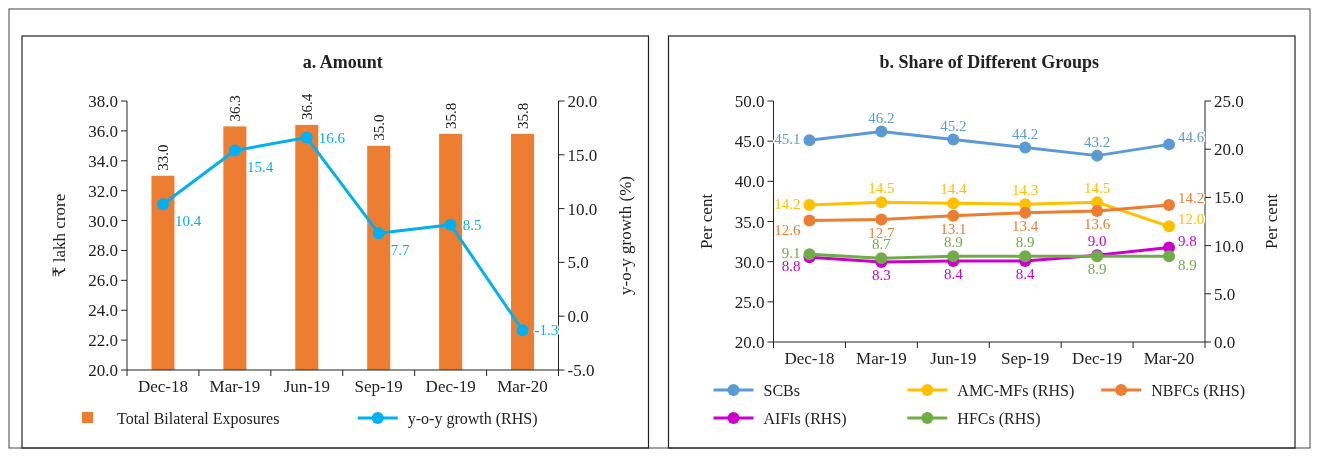  I want to click on y-tick-label: 38.0, so click(103, 101).